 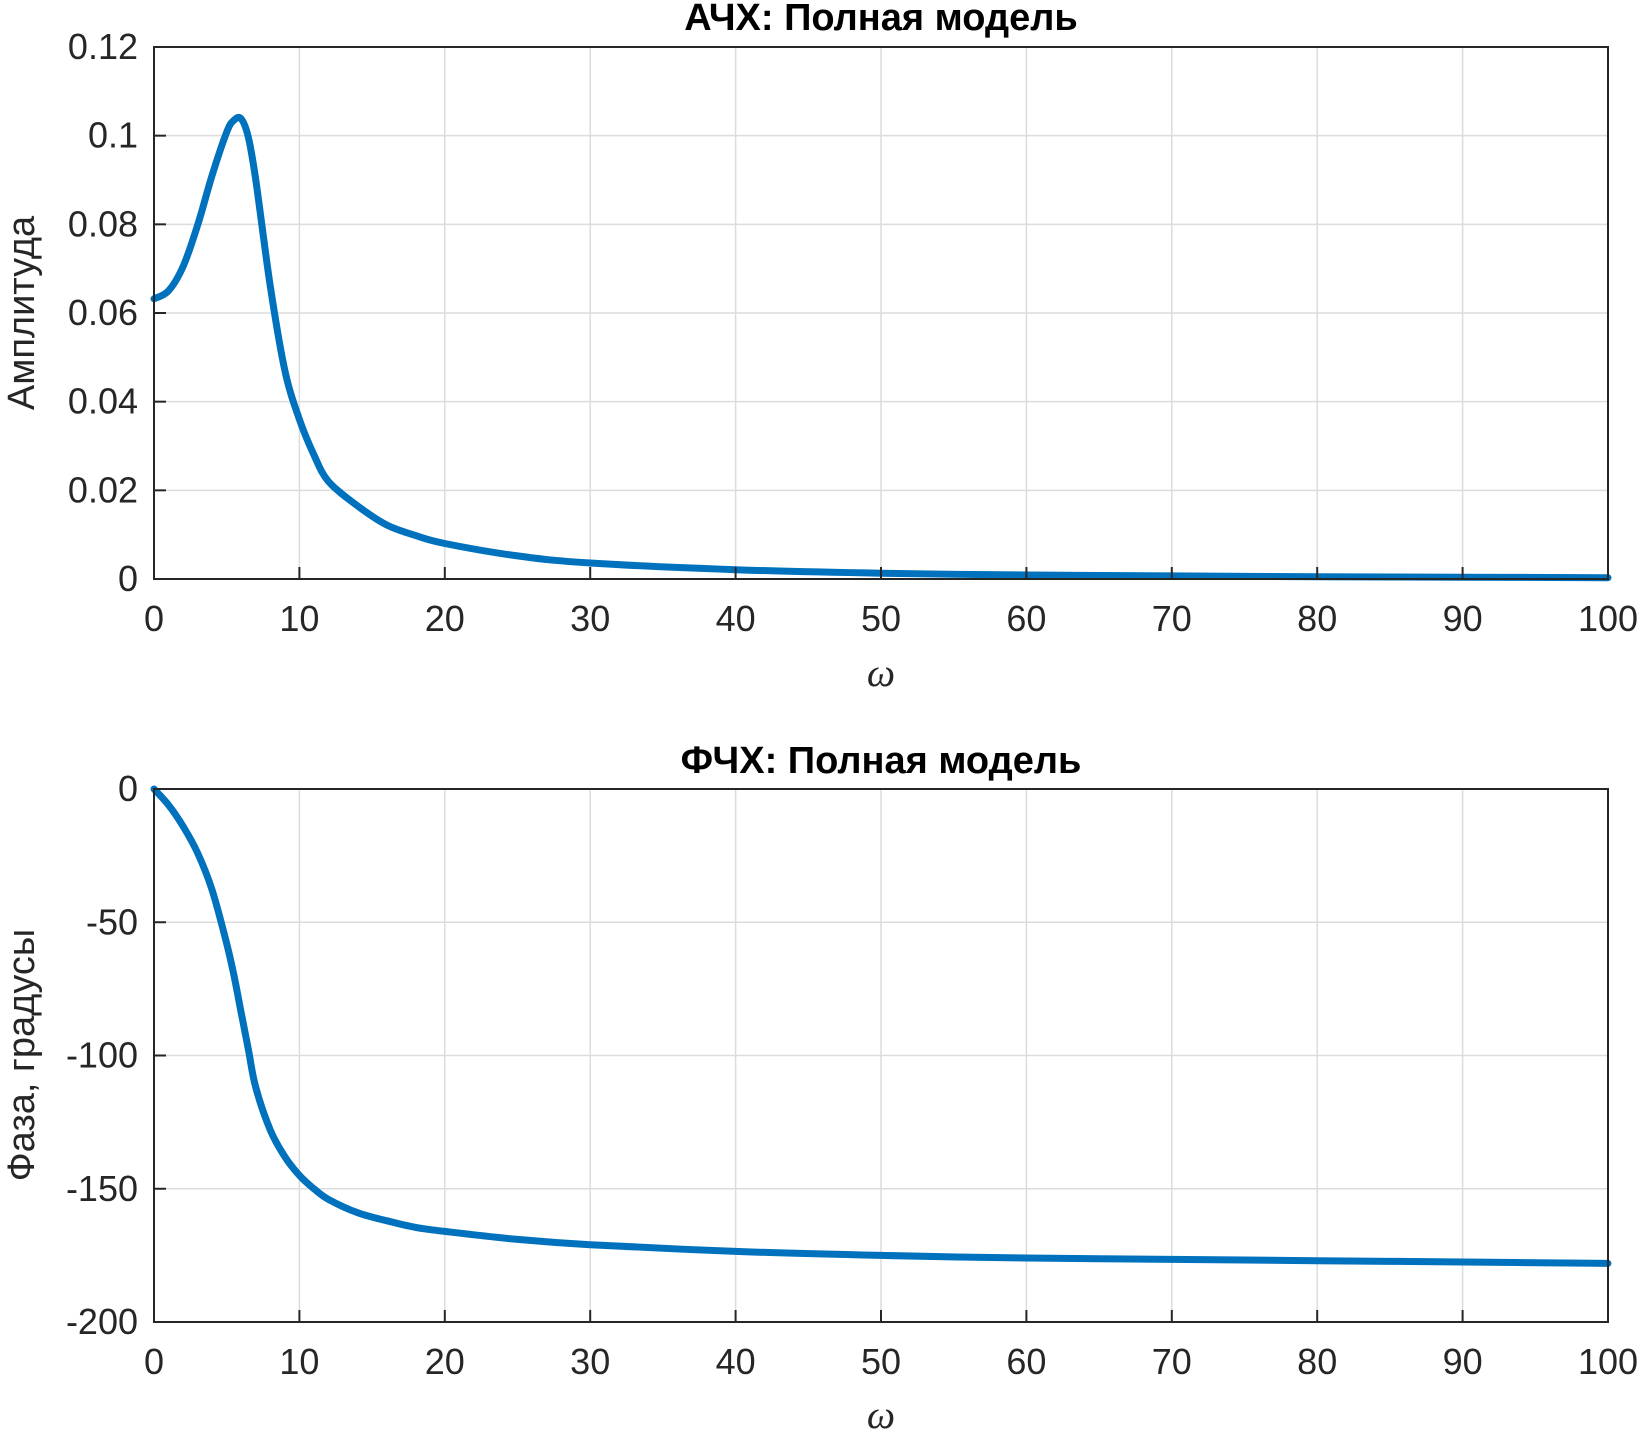 I want to click on phase-x-label: ω, so click(x=881, y=1412).